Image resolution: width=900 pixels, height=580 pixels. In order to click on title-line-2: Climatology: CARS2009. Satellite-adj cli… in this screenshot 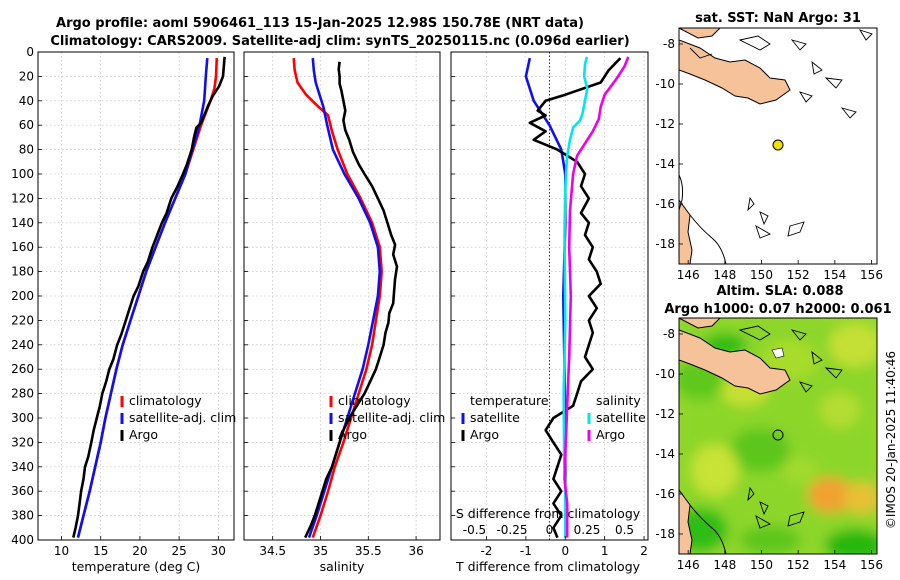, I will do `click(339, 41)`.